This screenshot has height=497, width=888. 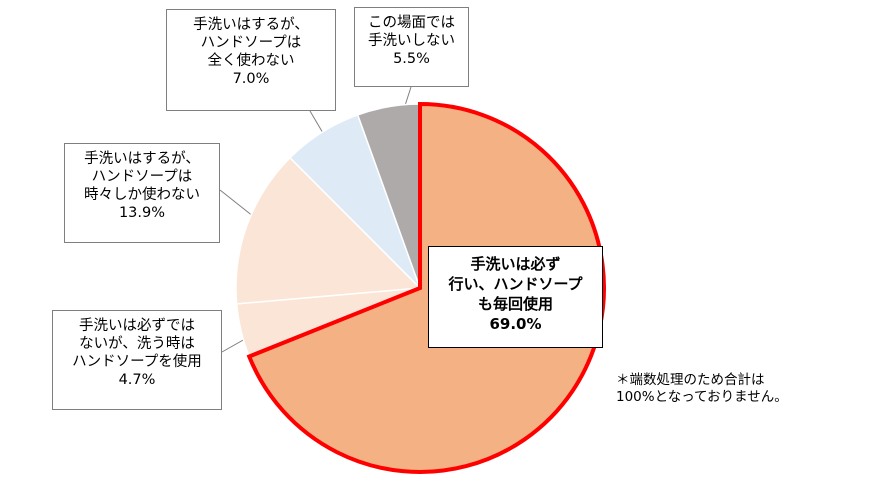 What do you see at coordinates (411, 23) in the screenshot?
I see `label-line: この場面では` at bounding box center [411, 23].